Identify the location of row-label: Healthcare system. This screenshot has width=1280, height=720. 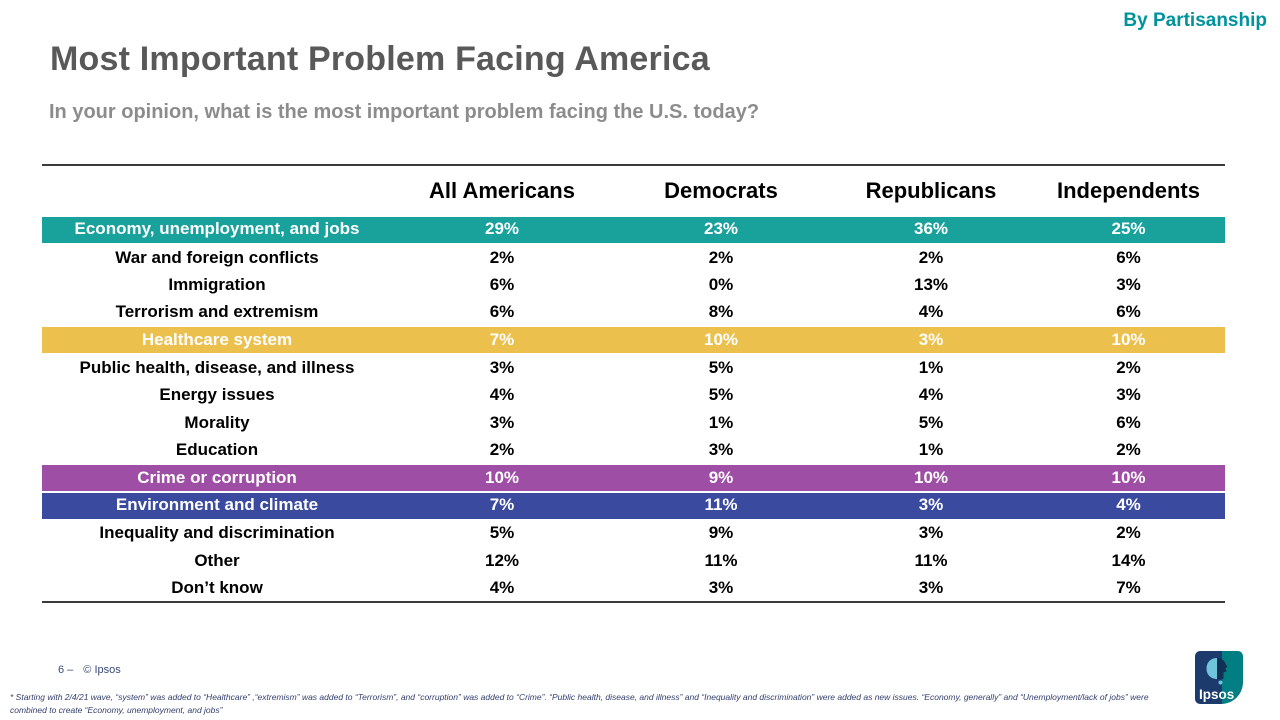
(217, 339).